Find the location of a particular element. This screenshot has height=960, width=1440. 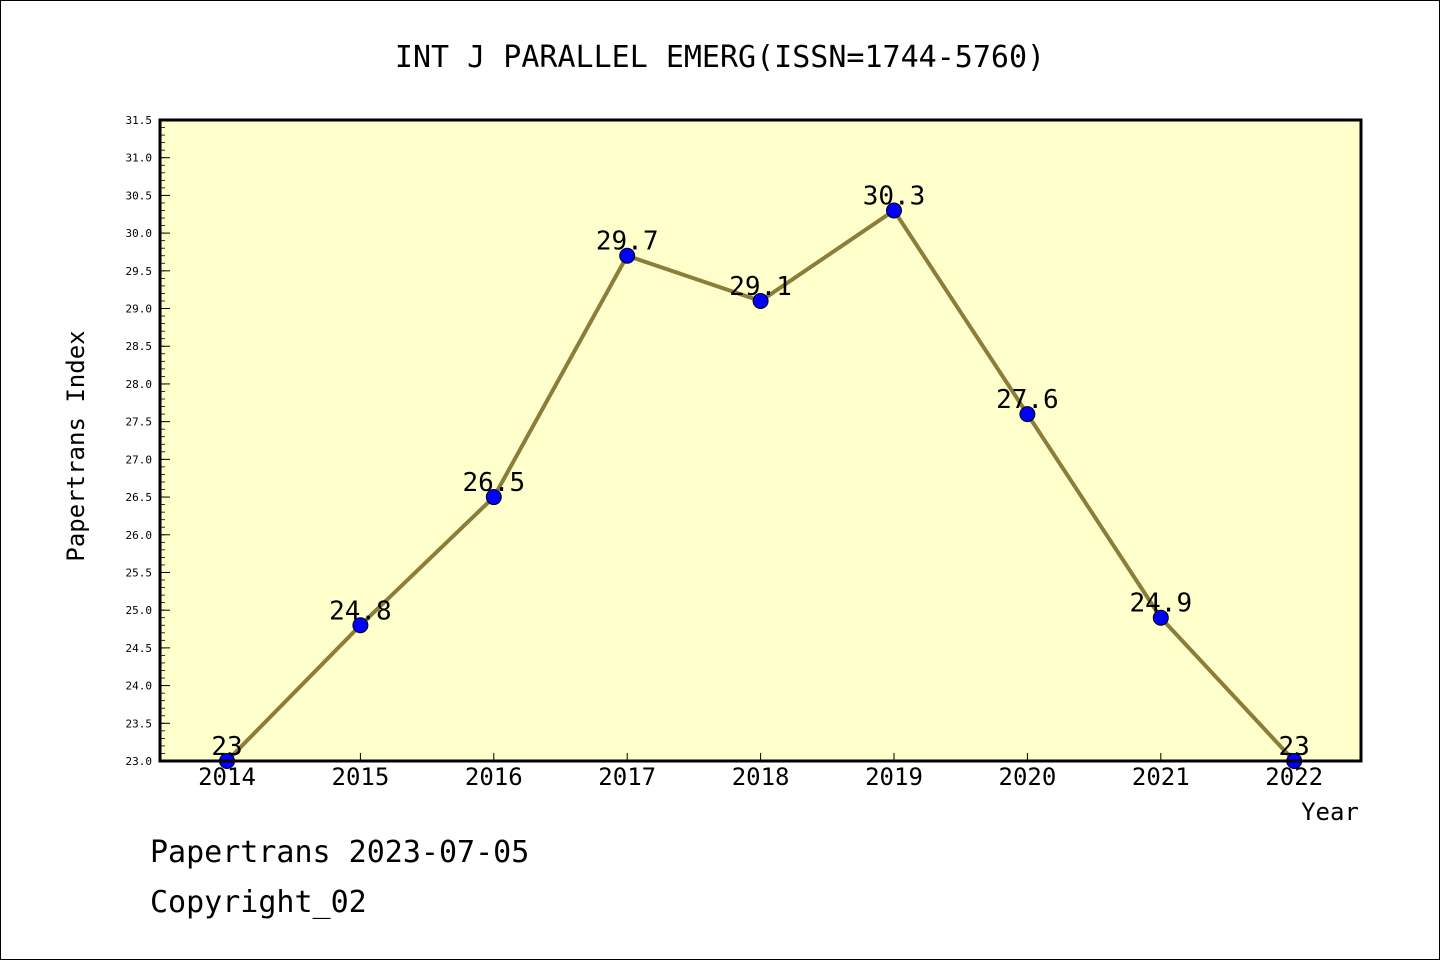

y-tick-label: 26.0 is located at coordinates (139, 535).